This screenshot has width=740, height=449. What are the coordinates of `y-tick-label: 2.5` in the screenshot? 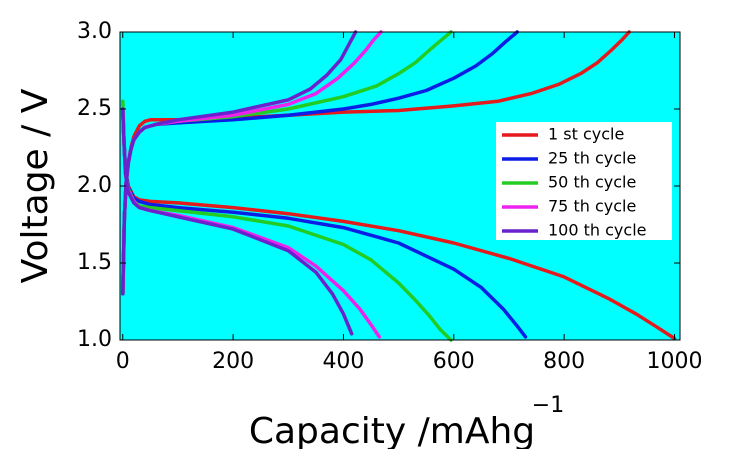 It's located at (94, 108).